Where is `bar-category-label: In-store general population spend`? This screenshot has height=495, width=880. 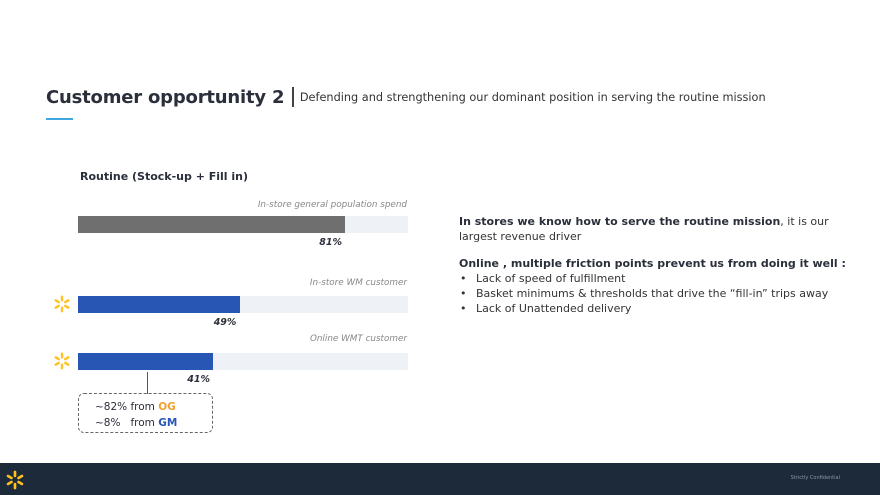
bar-category-label: In-store general population spend is located at coordinates (332, 205).